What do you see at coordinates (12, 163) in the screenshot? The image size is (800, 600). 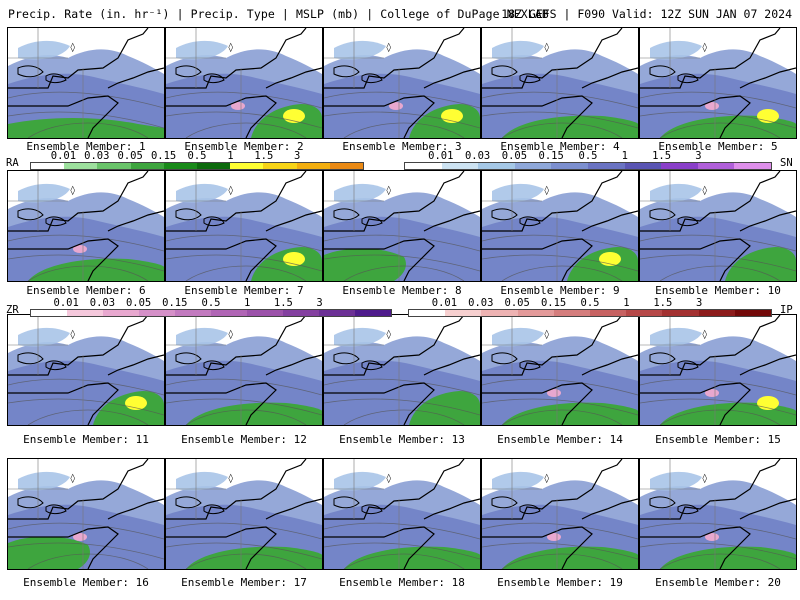 I see `rain-legend-code: RA` at bounding box center [12, 163].